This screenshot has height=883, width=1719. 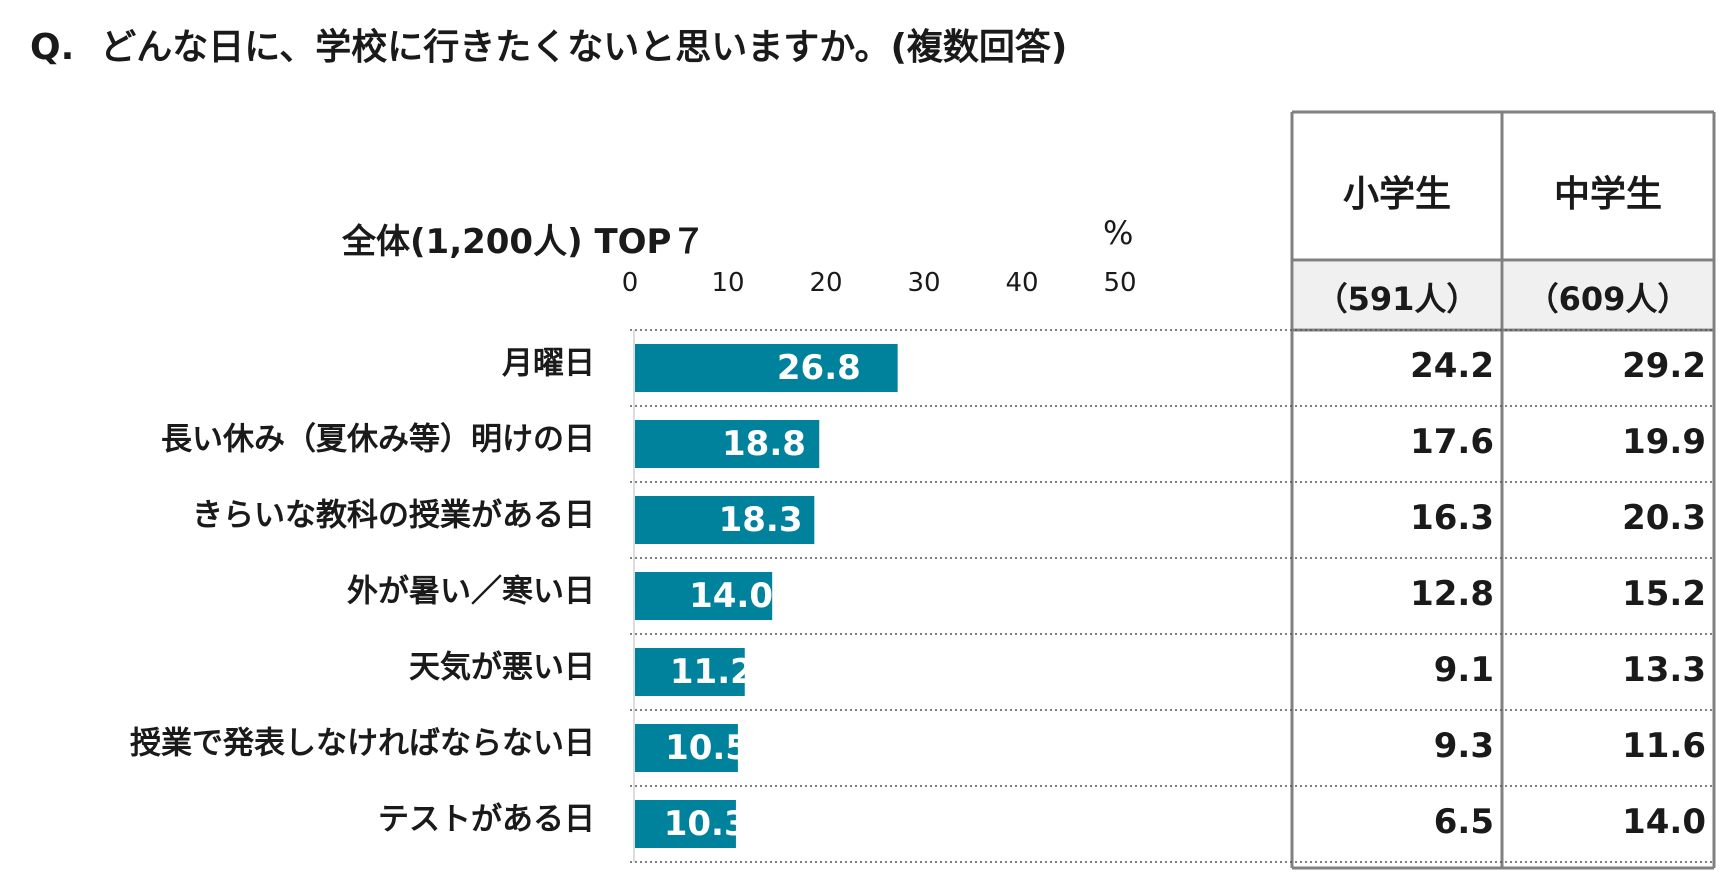 What do you see at coordinates (1463, 670) in the screenshot?
I see `table-cell: 9.1` at bounding box center [1463, 670].